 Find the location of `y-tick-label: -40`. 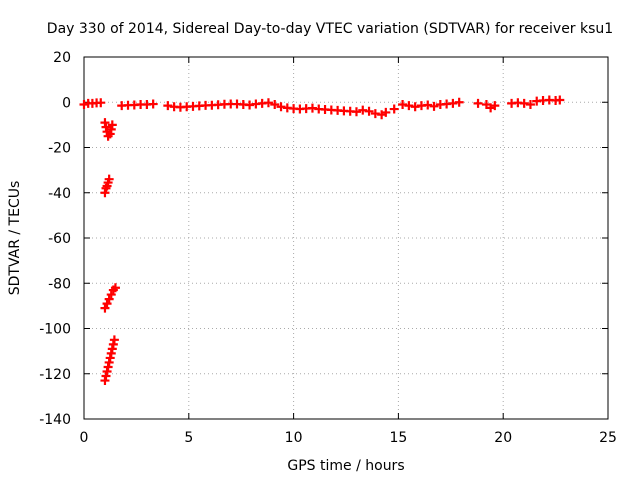

y-tick-label: -40 is located at coordinates (59, 194).